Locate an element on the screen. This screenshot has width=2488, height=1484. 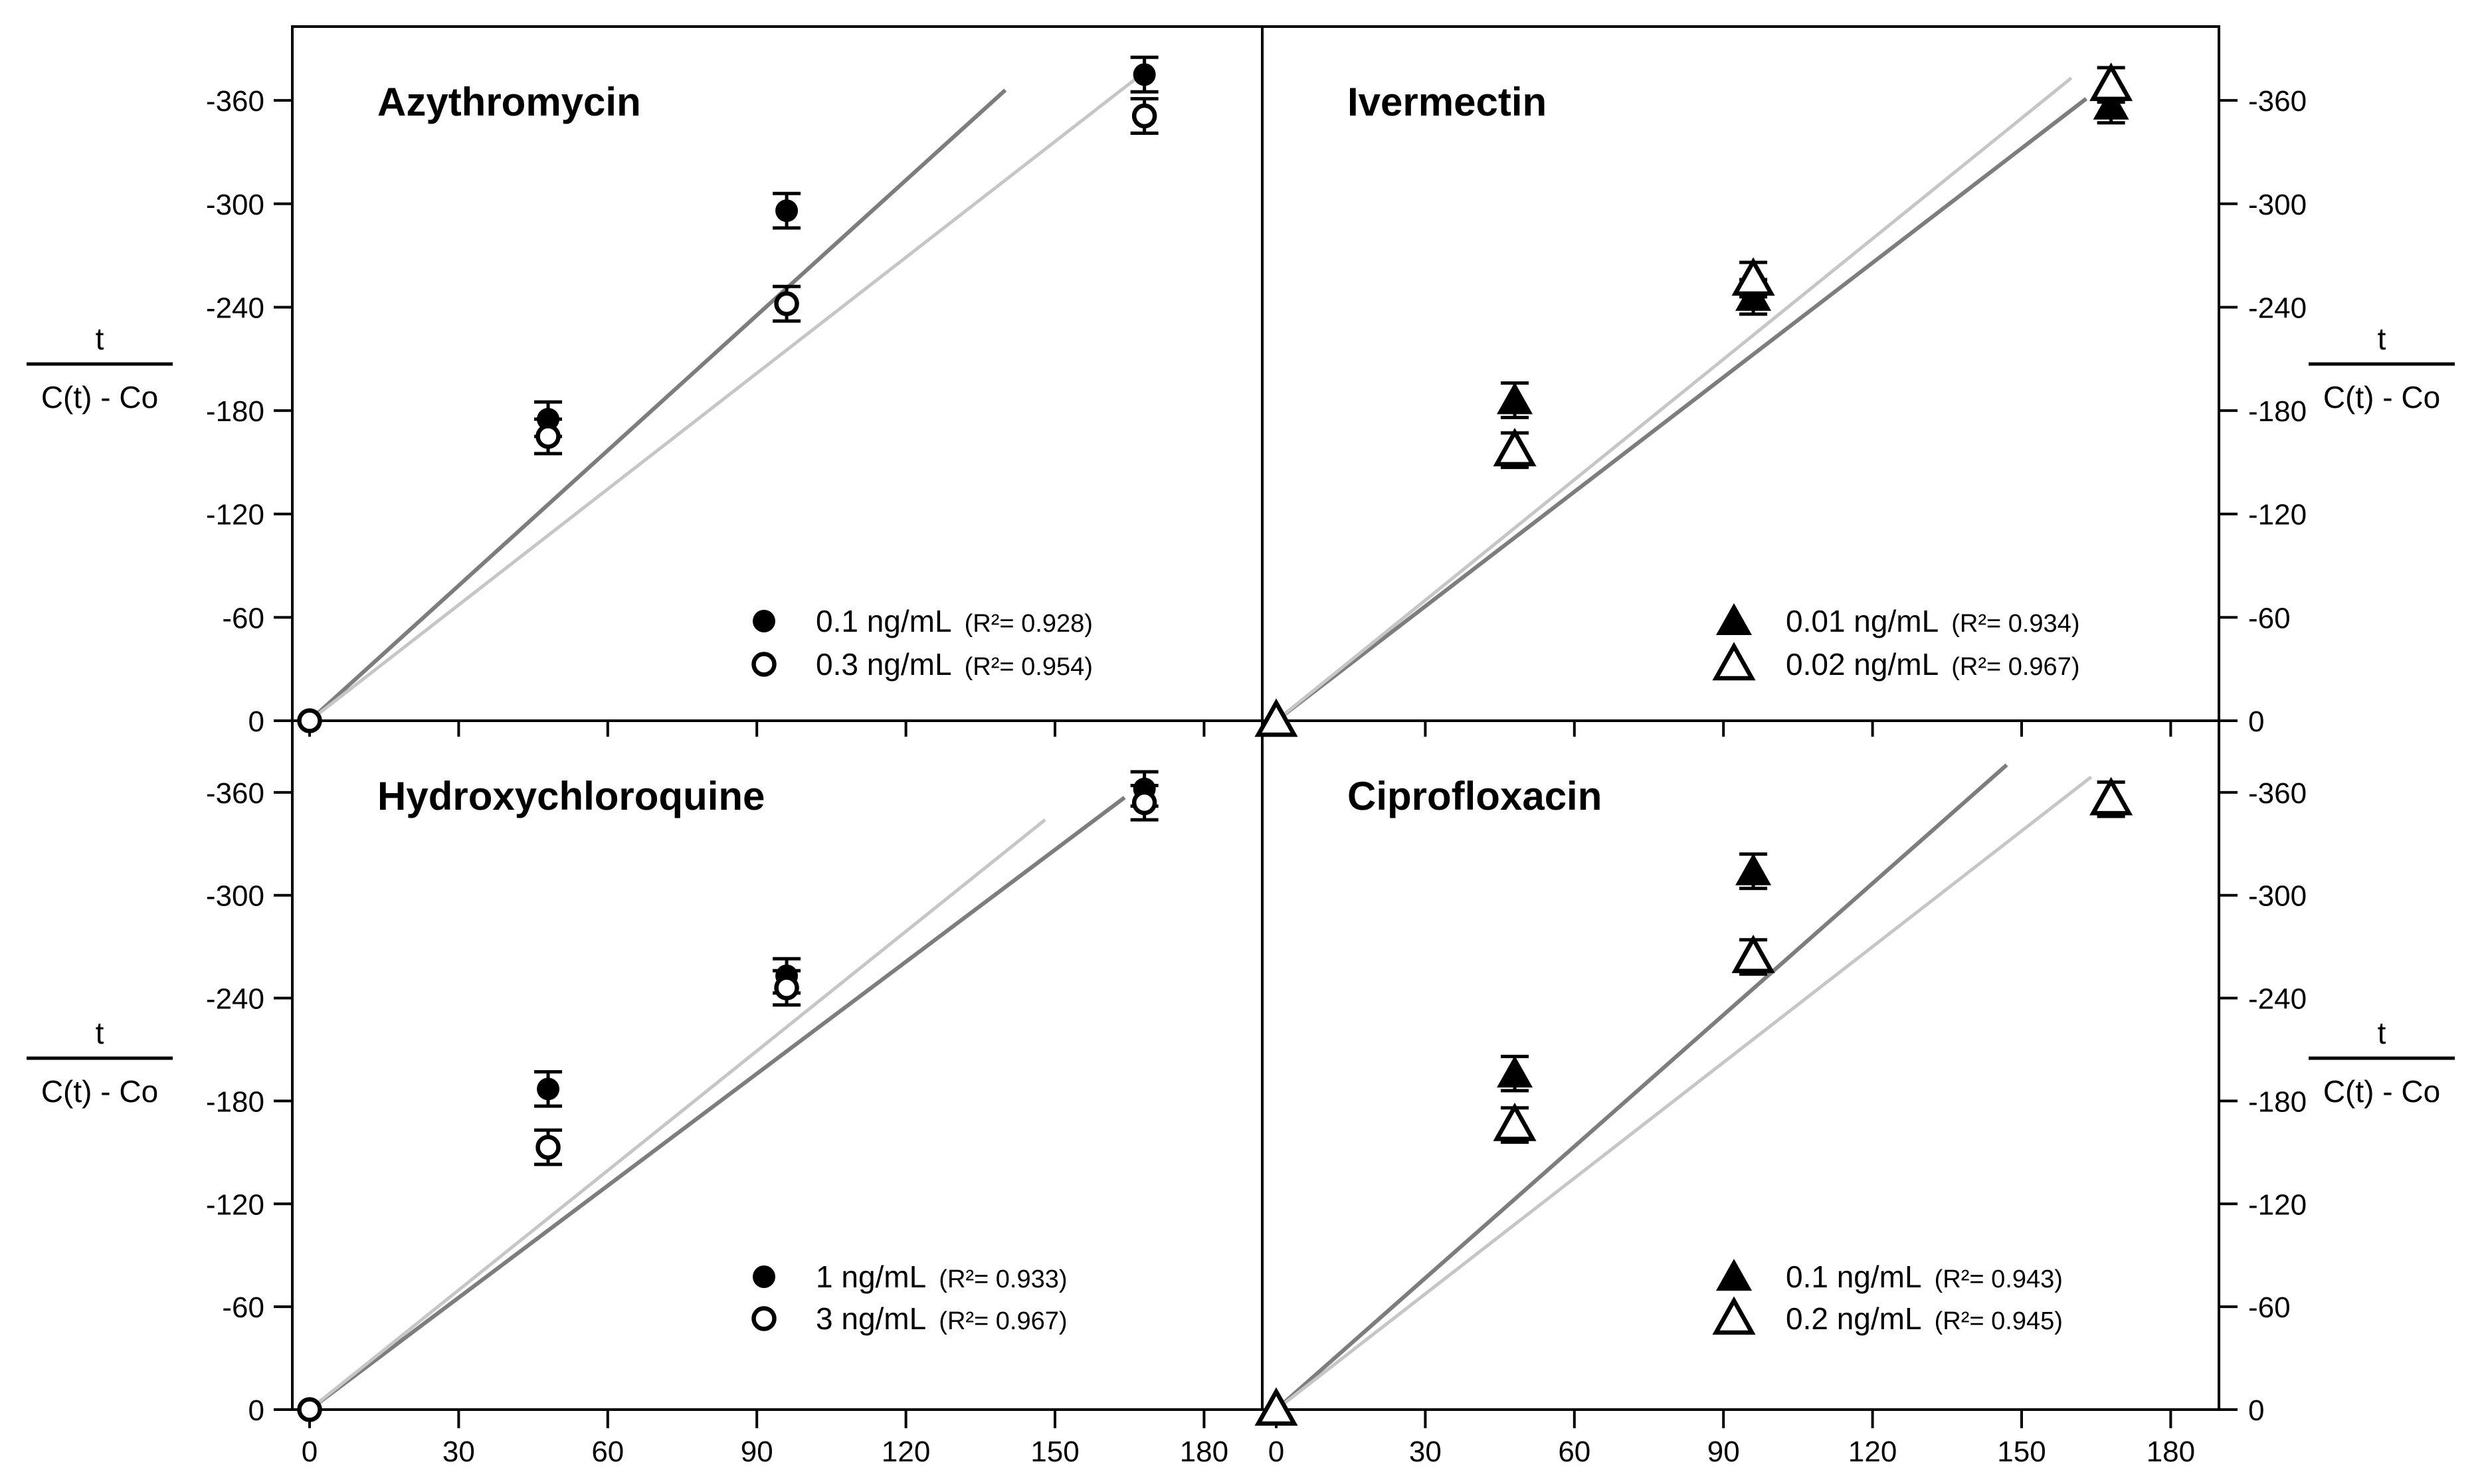
legend-label: 0.3 ng/mL (R²= 0.954) is located at coordinates (954, 664).